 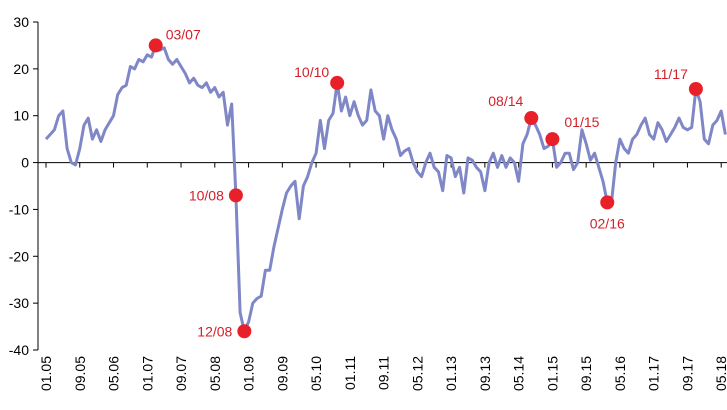 What do you see at coordinates (350, 373) in the screenshot?
I see `x-tick-label: 01.11` at bounding box center [350, 373].